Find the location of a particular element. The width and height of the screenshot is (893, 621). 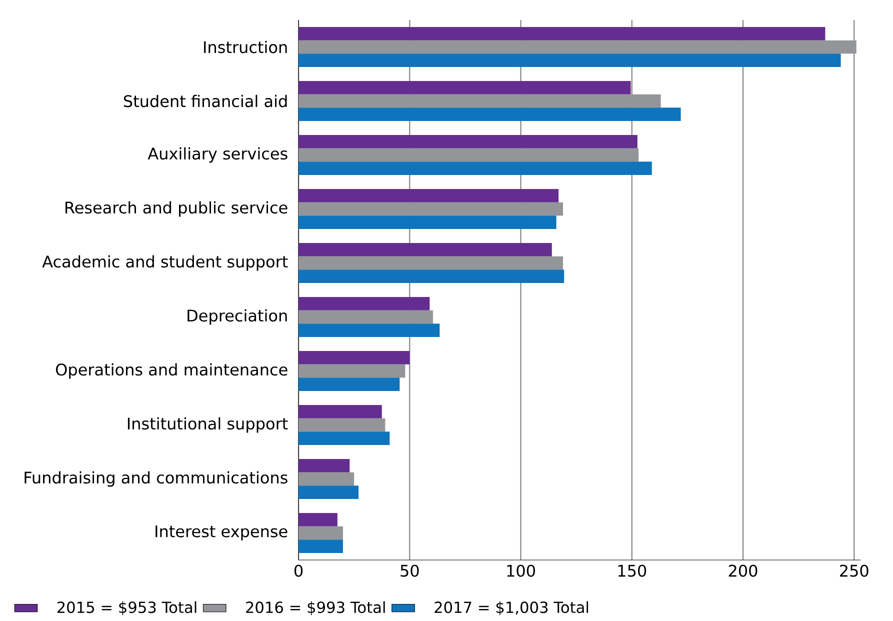

y-tick-label: Auxiliary services is located at coordinates (218, 155).